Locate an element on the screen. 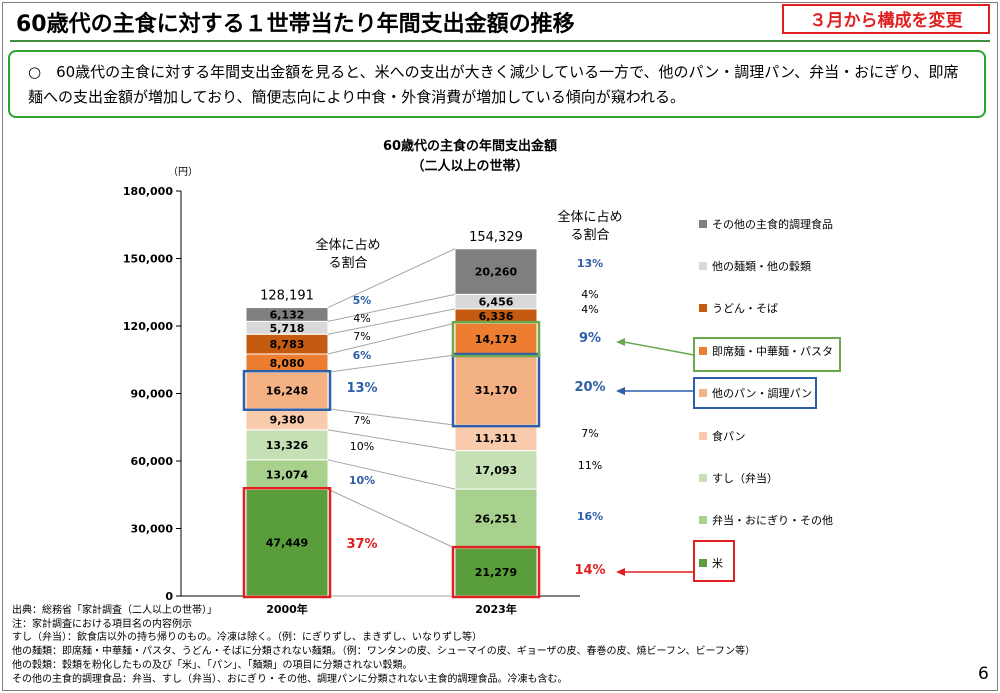 Image resolution: width=1000 pixels, height=693 pixels. share-label-2000: 6% is located at coordinates (362, 355).